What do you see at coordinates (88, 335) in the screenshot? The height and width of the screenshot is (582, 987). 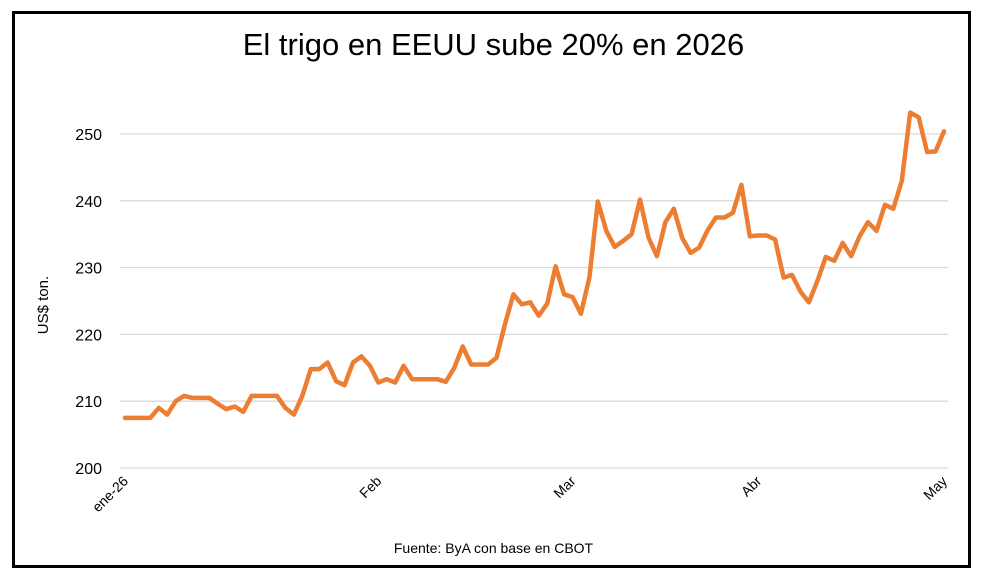 I see `y-tick-label: 220` at bounding box center [88, 335].